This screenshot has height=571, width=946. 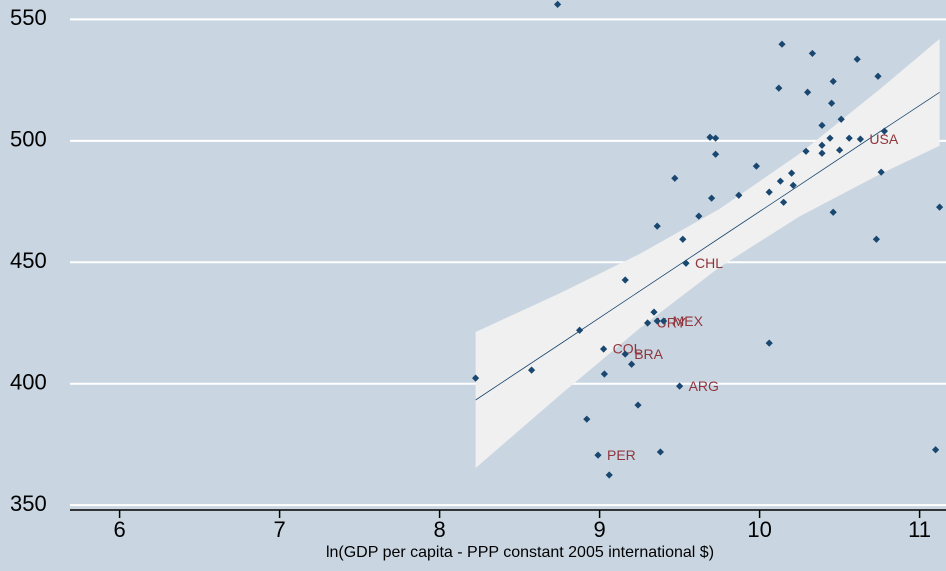 What do you see at coordinates (648, 354) in the screenshot?
I see `point-label: BRA` at bounding box center [648, 354].